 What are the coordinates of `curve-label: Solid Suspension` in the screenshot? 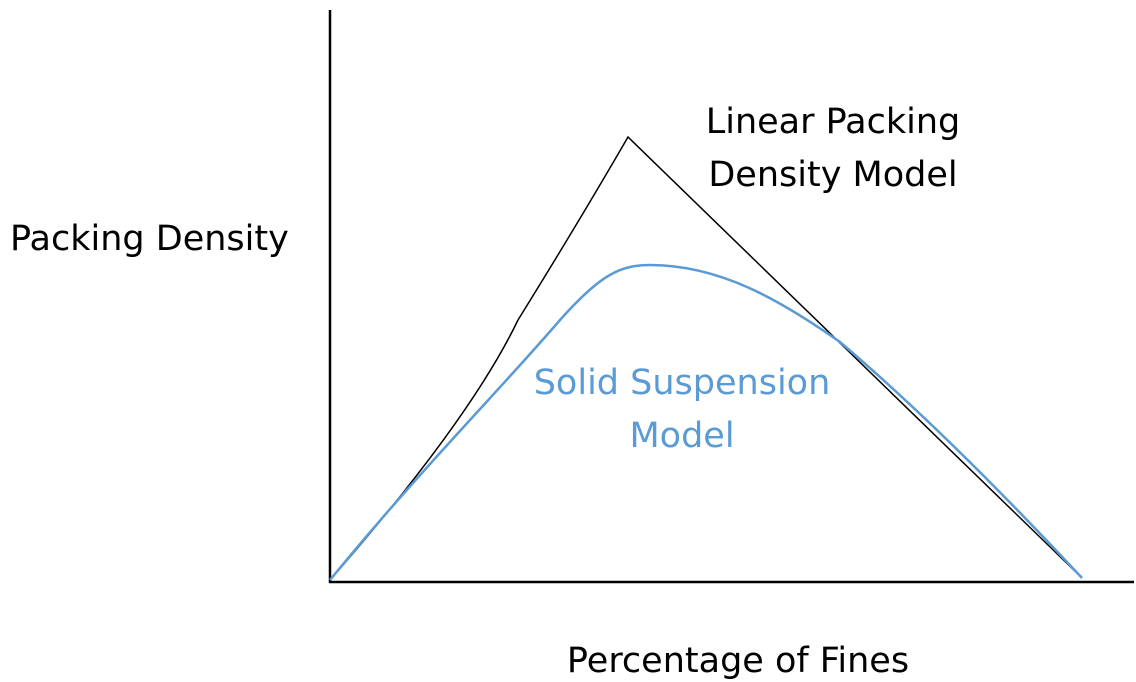 It's located at (682, 383).